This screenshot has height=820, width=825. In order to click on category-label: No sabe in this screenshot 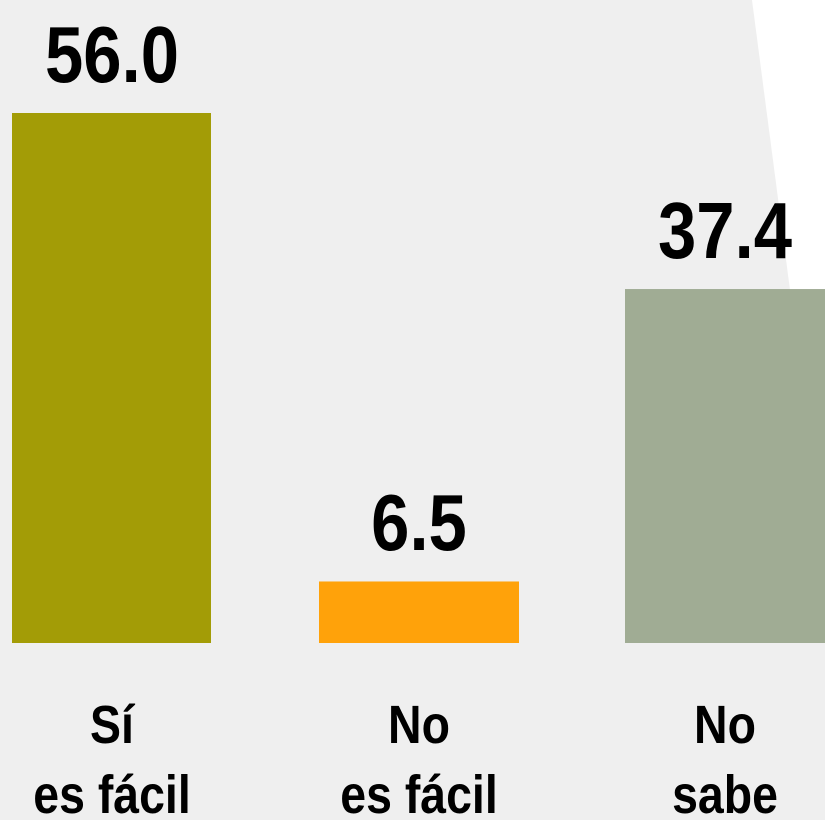, I will do `click(725, 757)`.